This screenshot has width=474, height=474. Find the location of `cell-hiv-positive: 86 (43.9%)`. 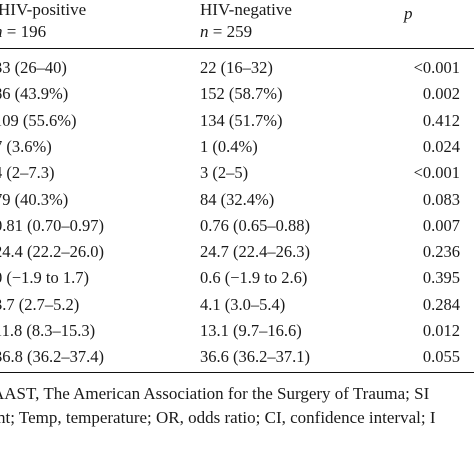

cell-hiv-positive: 86 (43.9%) is located at coordinates (34, 93).